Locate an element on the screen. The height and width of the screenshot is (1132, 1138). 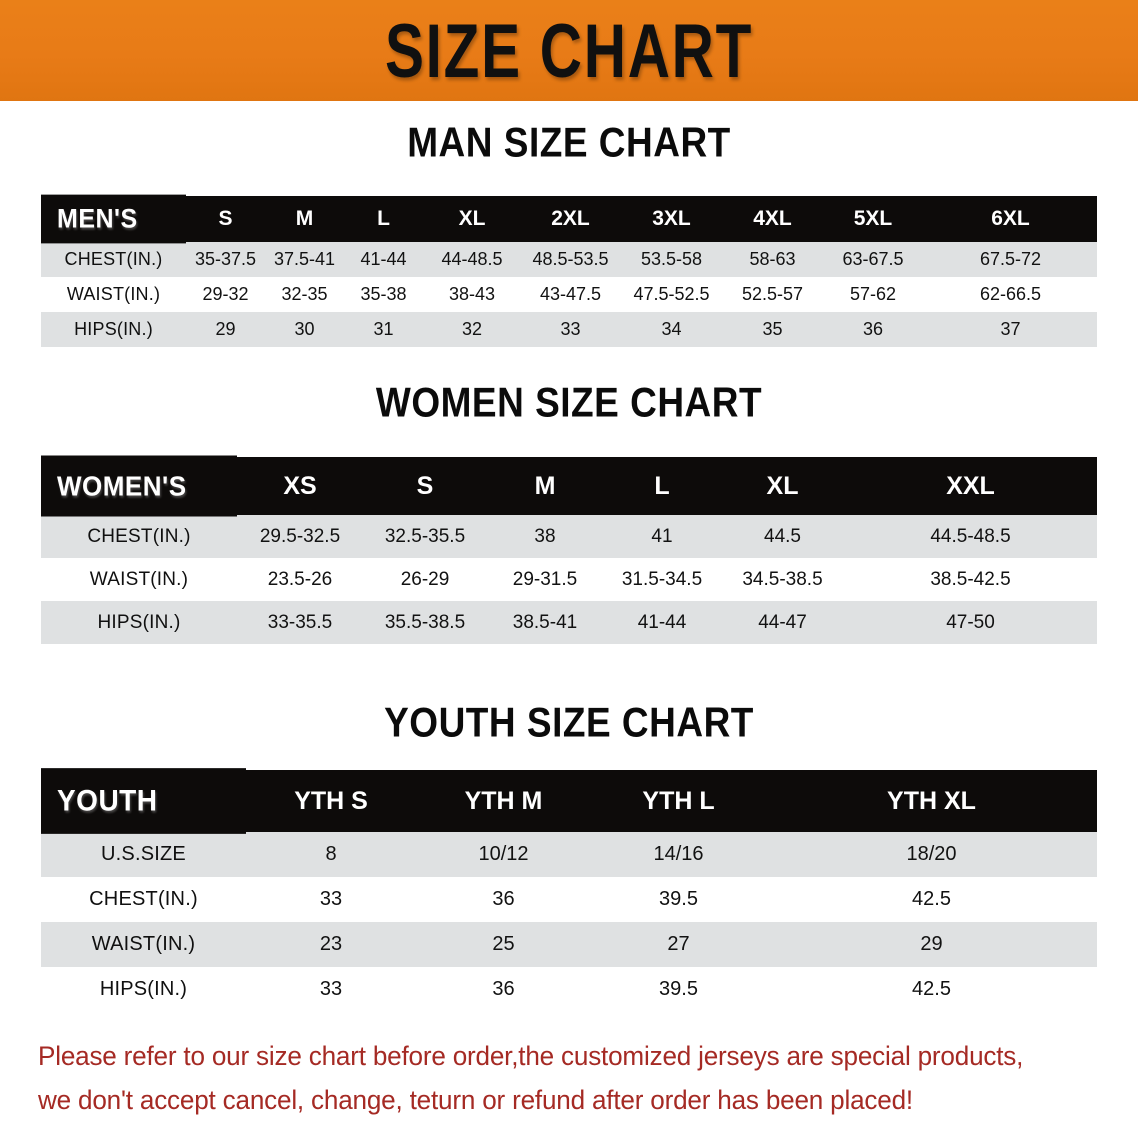
man-chest-6xl: 67.5-72 is located at coordinates (1010, 259).